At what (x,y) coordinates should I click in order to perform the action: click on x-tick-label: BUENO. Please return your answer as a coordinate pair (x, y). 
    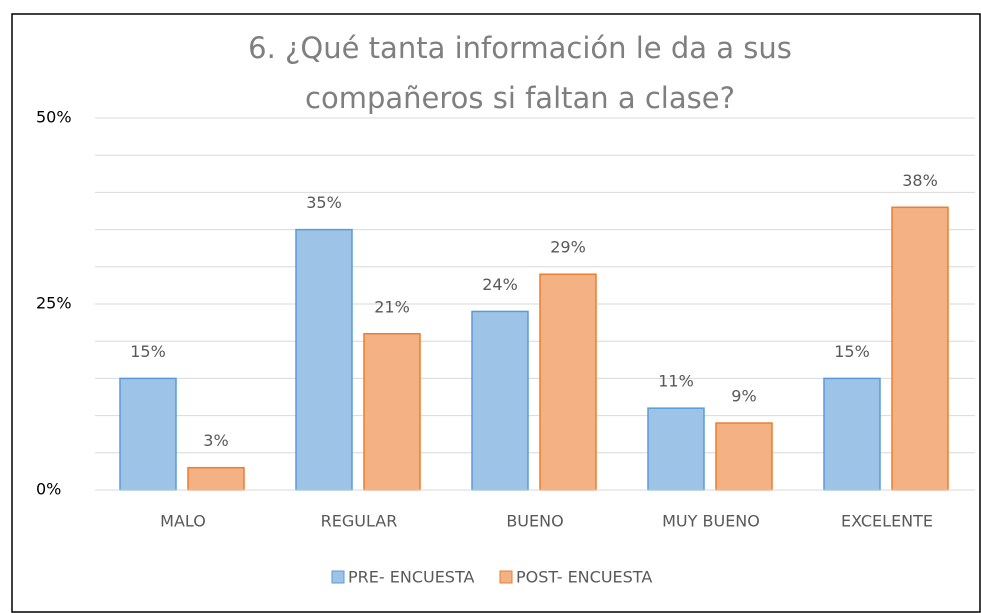
    Looking at the image, I should click on (534, 521).